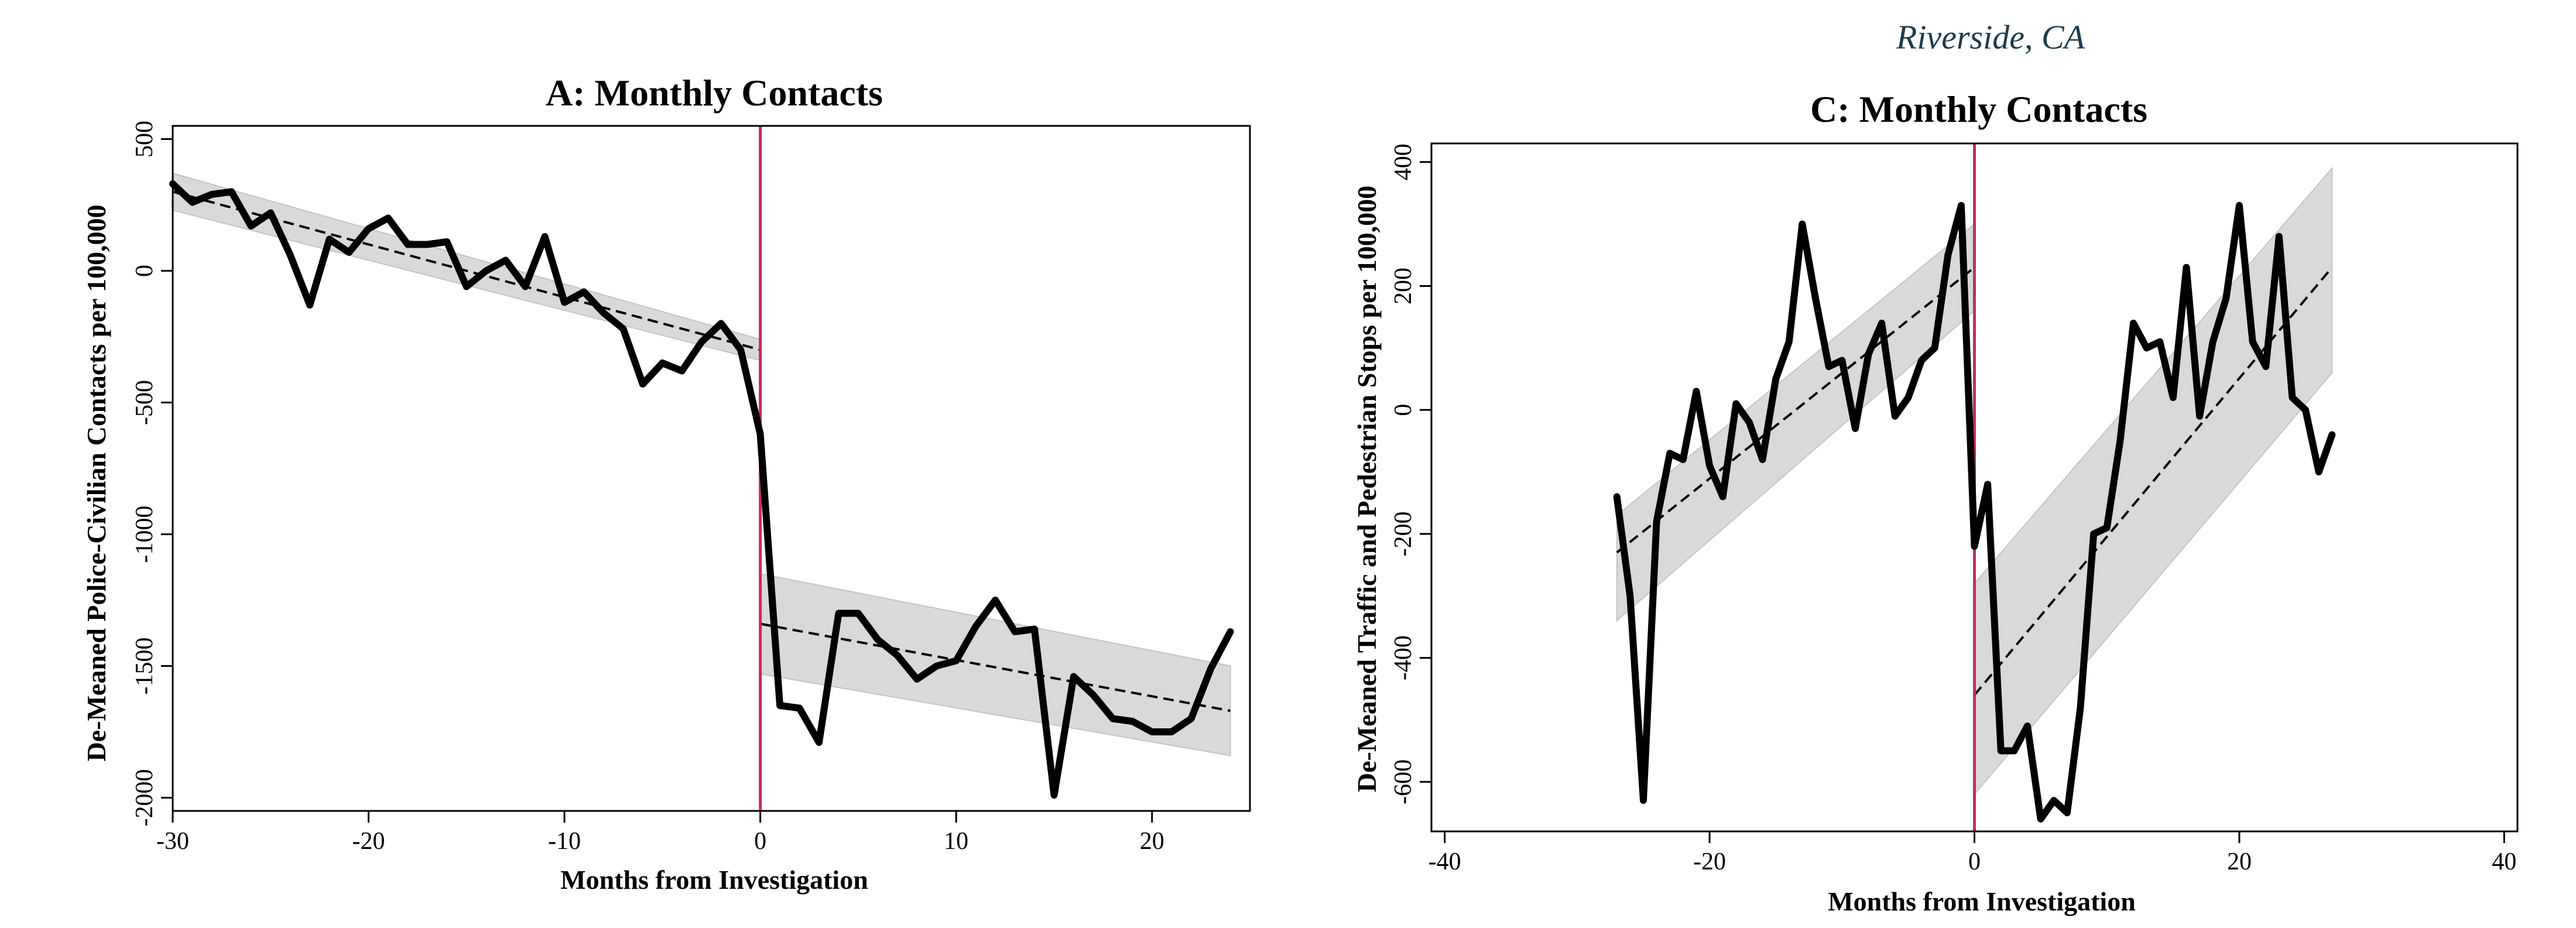 This screenshot has width=2576, height=928. I want to click on panel-c-xtick-label: 40, so click(2504, 862).